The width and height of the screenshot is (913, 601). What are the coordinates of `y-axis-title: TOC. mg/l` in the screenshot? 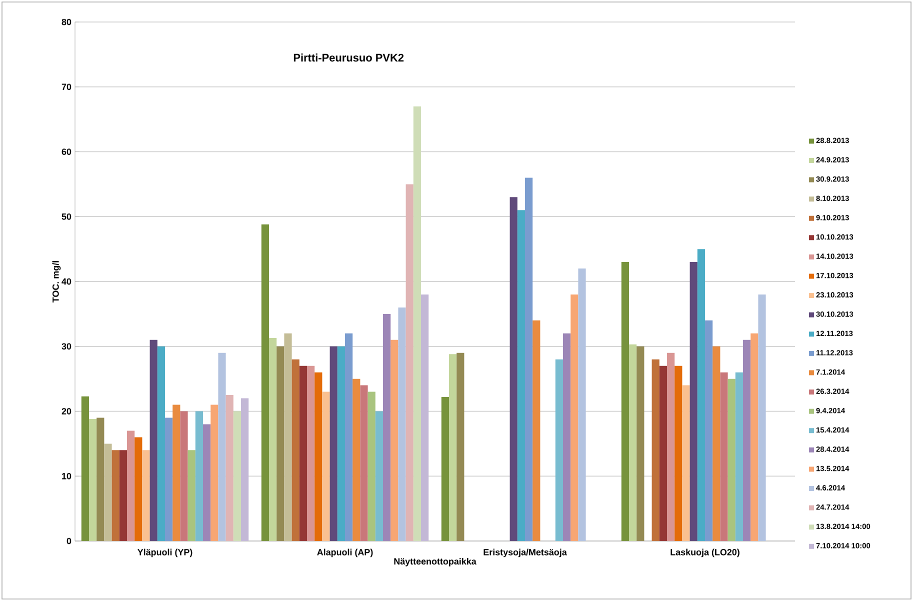 It's located at (56, 281).